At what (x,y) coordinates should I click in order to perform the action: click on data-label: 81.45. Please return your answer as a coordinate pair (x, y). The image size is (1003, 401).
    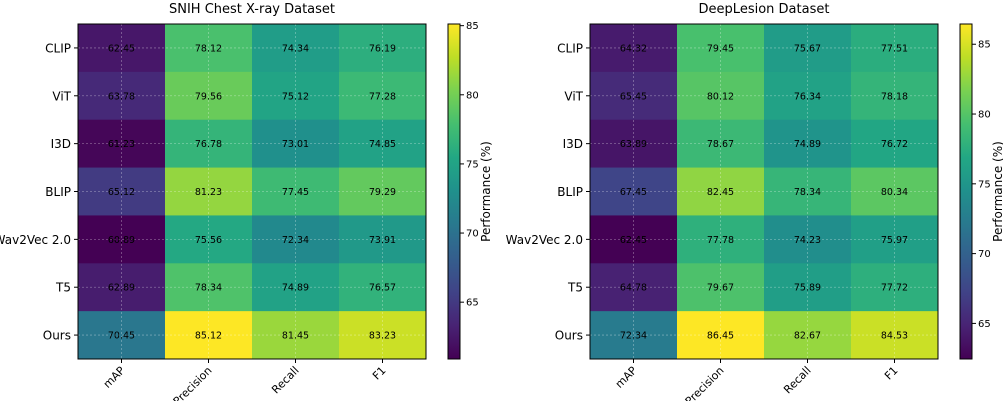
    Looking at the image, I should click on (295, 336).